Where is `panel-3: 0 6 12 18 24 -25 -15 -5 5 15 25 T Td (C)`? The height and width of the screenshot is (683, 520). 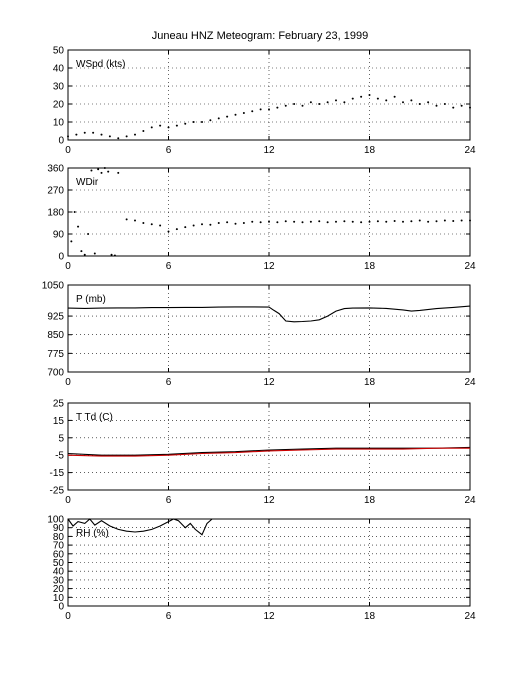
panel-3: 0 6 12 18 24 -25 -15 -5 5 15 25 T Td (C) is located at coordinates (263, 453).